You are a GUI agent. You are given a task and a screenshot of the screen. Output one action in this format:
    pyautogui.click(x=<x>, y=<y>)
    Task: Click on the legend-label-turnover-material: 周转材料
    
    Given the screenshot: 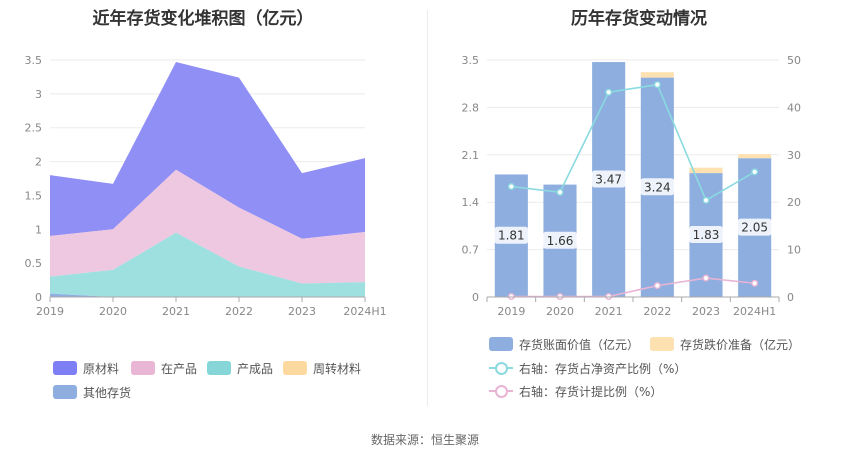 What is the action you would take?
    pyautogui.click(x=337, y=368)
    